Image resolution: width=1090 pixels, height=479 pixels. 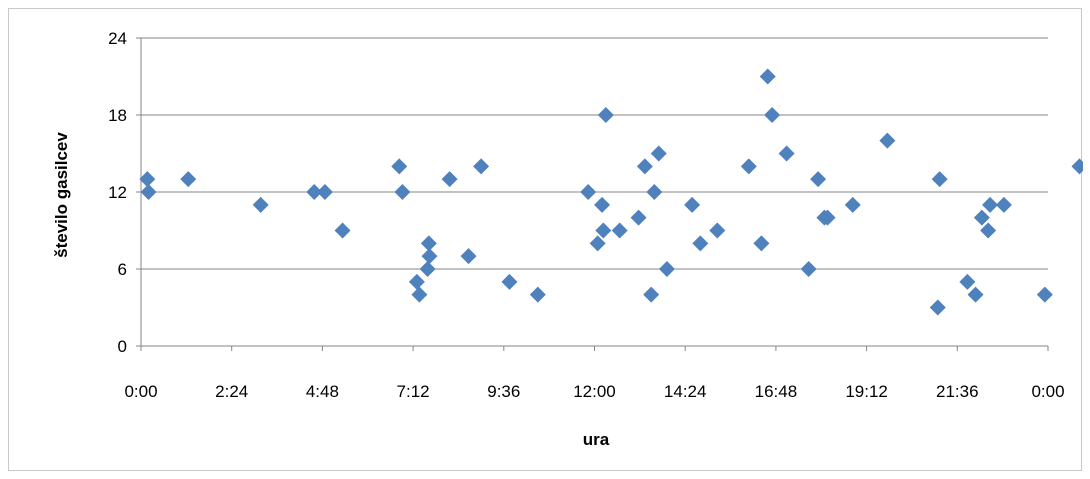 What do you see at coordinates (957, 391) in the screenshot?
I see `x-tick-label: 21:36` at bounding box center [957, 391].